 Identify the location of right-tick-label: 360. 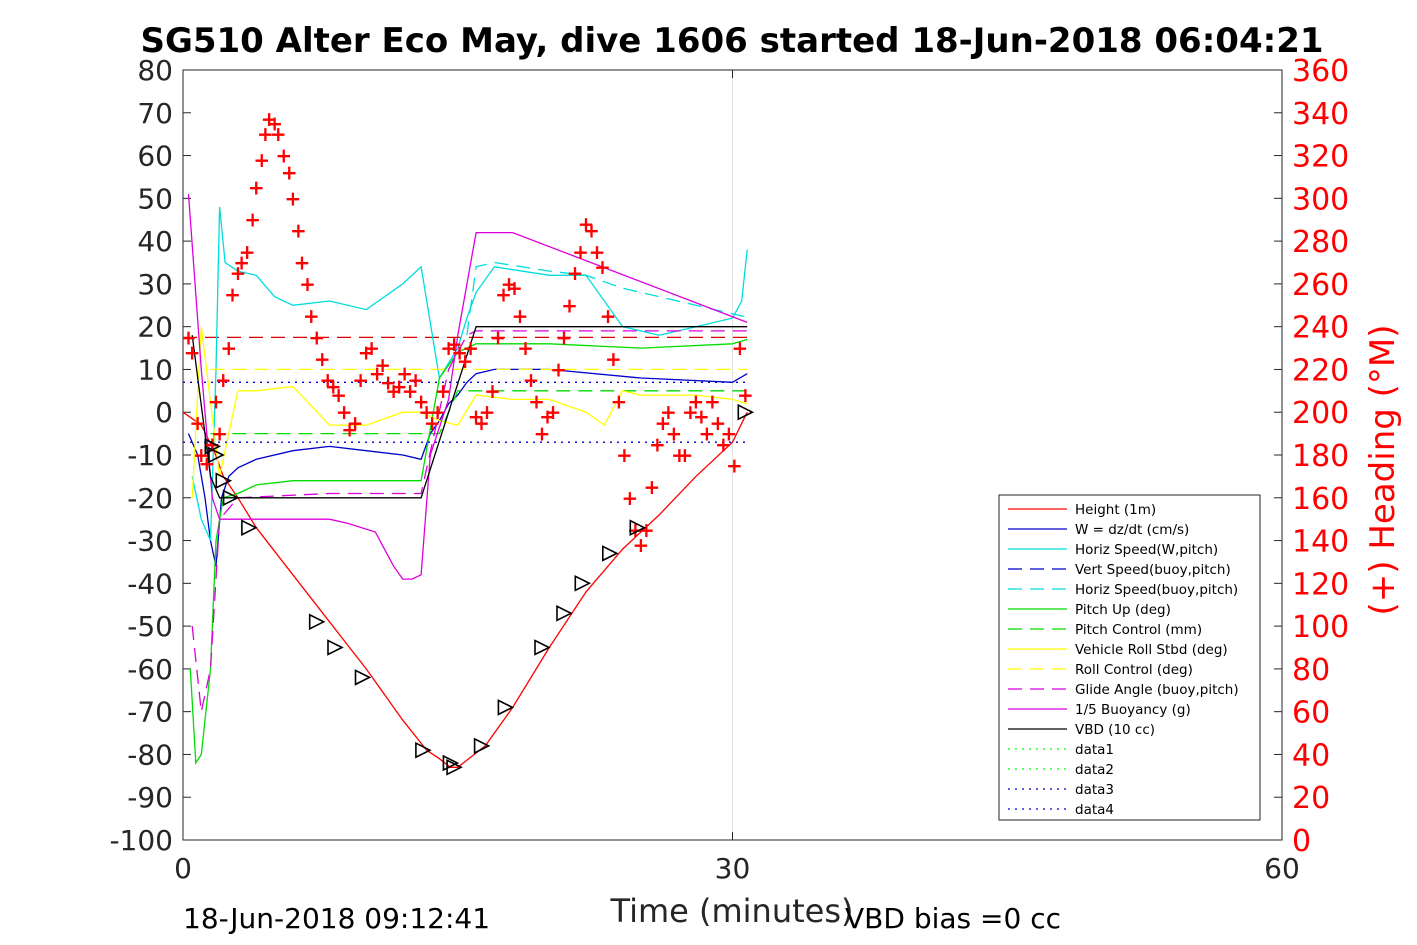
(1320, 71).